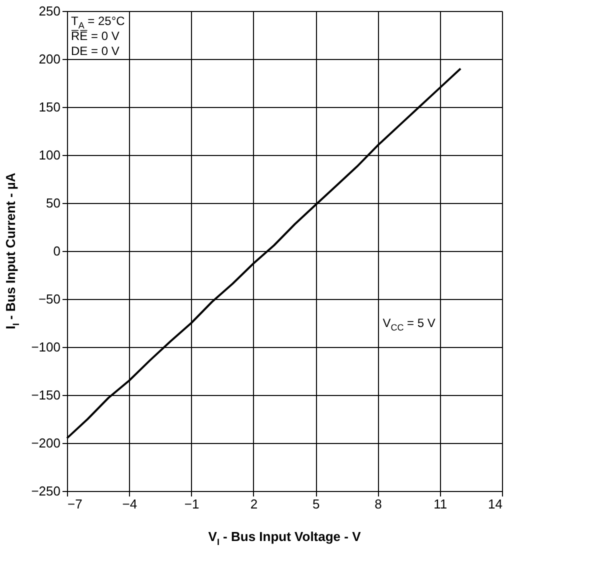 Image resolution: width=613 pixels, height=575 pixels. I want to click on y-tick-label: 50, so click(53, 203).